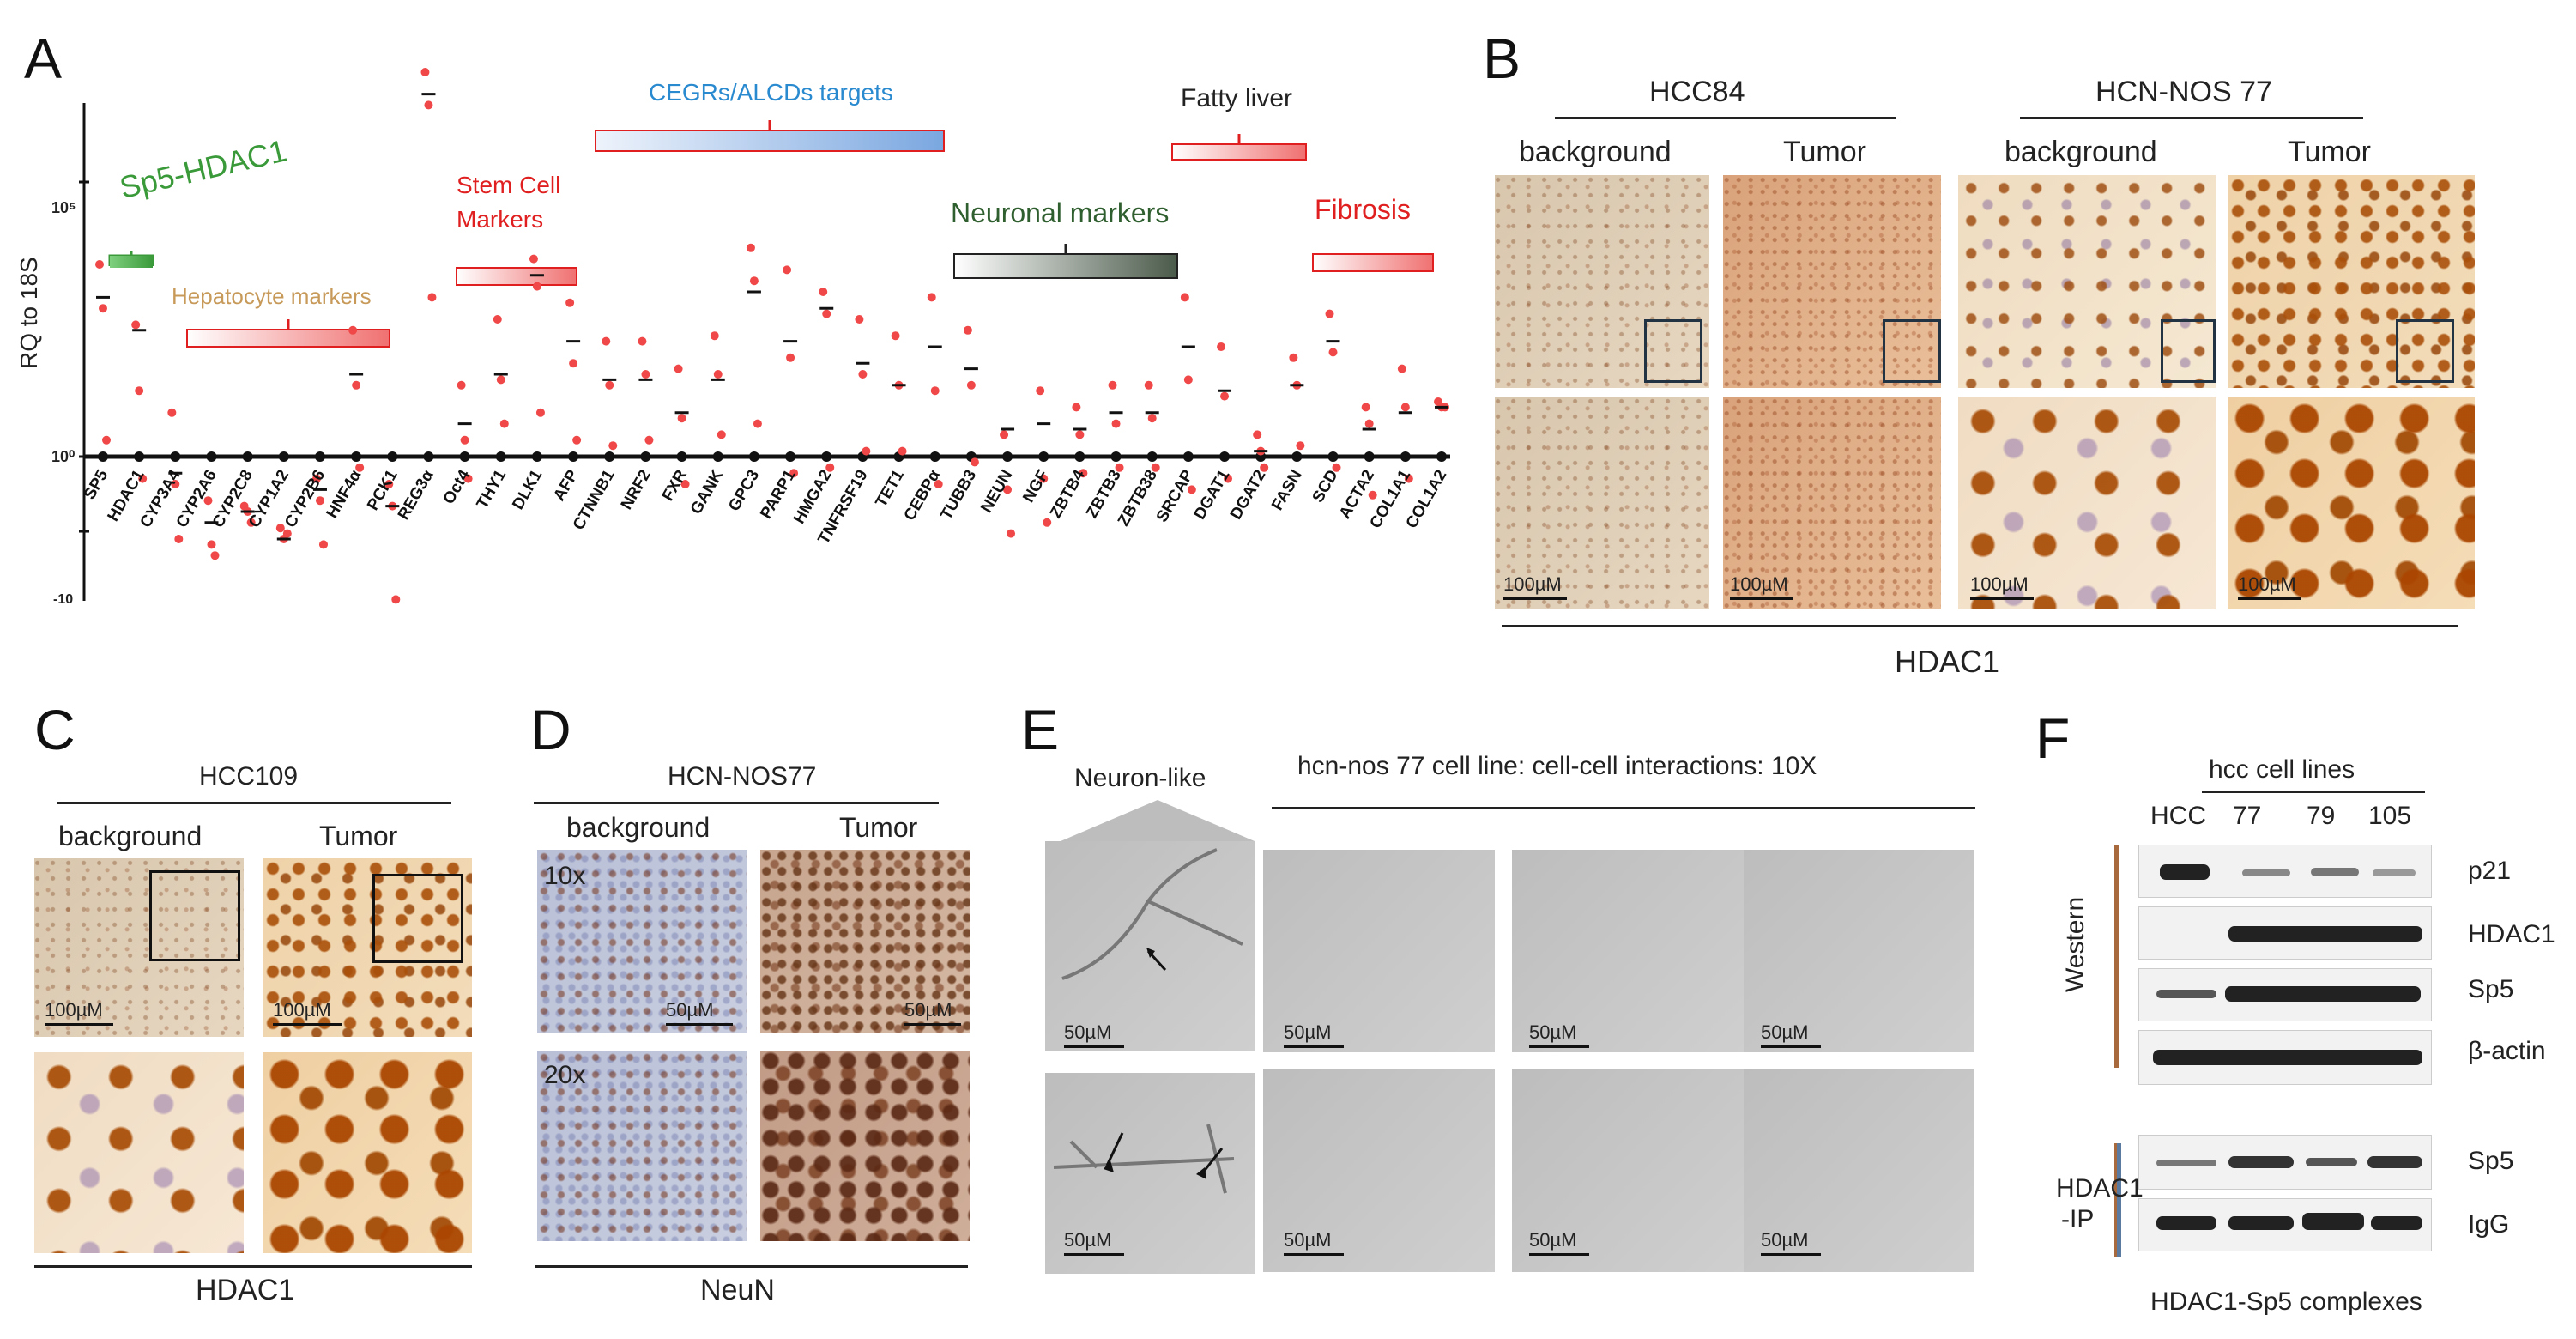  What do you see at coordinates (492, 489) in the screenshot?
I see `x-tick-label: THY1` at bounding box center [492, 489].